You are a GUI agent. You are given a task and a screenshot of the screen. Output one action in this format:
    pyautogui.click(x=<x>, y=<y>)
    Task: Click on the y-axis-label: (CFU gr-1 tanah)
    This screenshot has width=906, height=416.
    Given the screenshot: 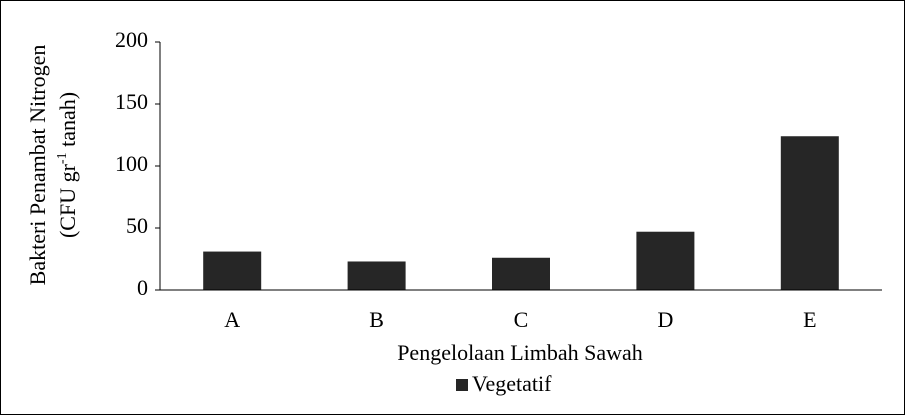 What is the action you would take?
    pyautogui.click(x=67, y=165)
    